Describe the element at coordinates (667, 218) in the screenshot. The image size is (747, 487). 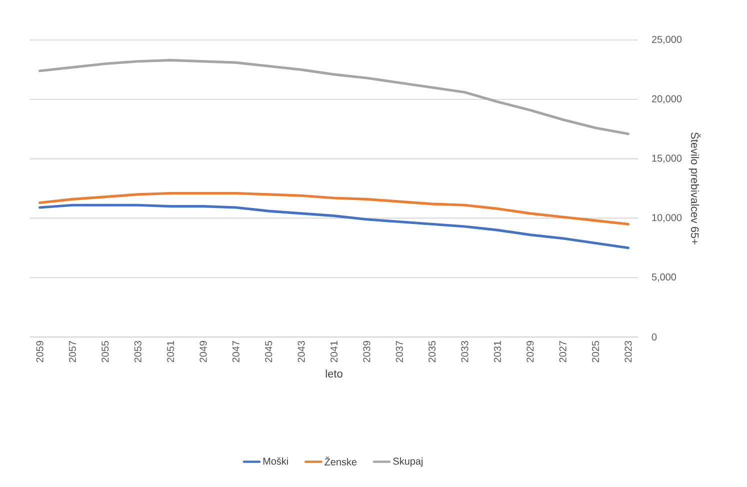
I see `y-tick-label: 10,000` at that location.